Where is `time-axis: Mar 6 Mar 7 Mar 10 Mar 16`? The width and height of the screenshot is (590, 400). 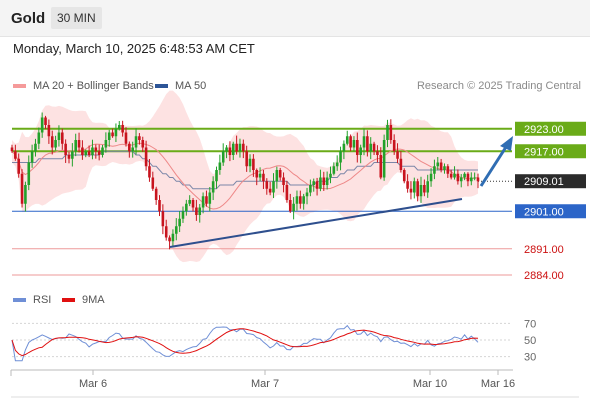
time-axis: Mar 6 Mar 7 Mar 10 Mar 16 is located at coordinates (294, 383).